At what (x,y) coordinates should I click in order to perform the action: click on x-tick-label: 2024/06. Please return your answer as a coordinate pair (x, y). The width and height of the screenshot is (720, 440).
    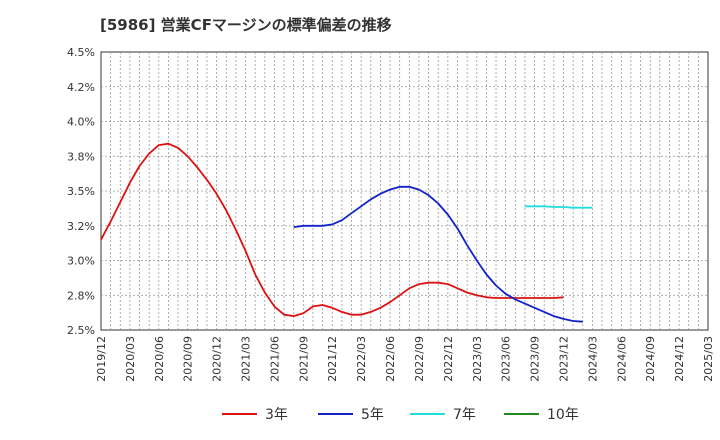
    Looking at the image, I should click on (621, 359).